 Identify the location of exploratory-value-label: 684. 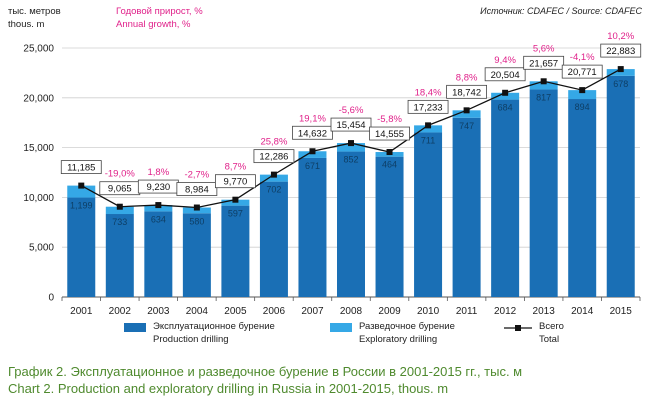
(505, 108).